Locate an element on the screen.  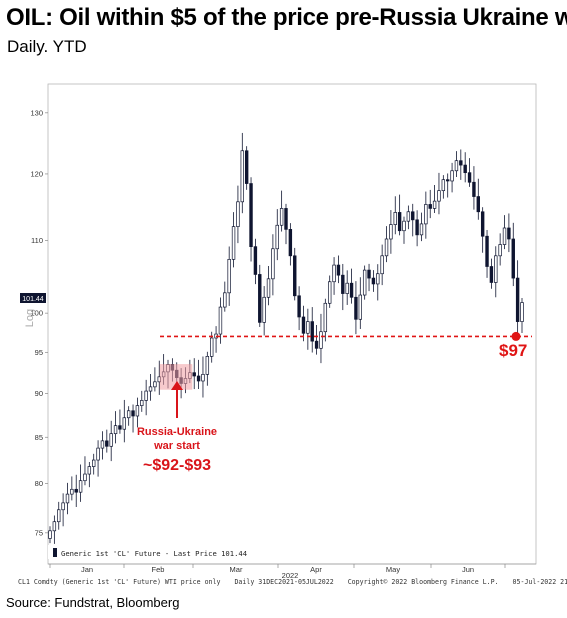
last-price-tag: 101.44 is located at coordinates (33, 298).